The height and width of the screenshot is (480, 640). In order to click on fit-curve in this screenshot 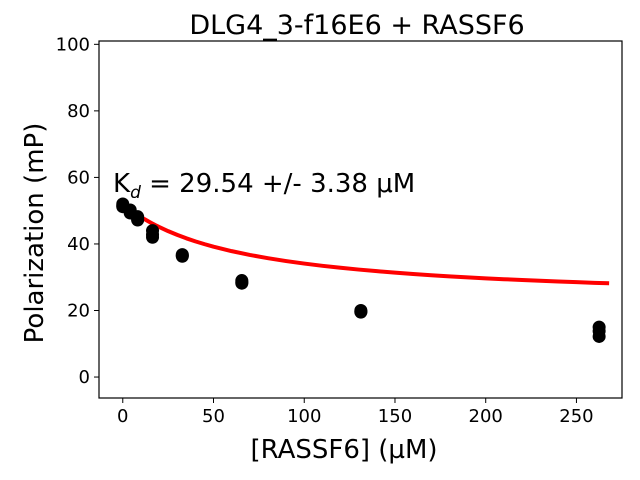, I will do `click(365, 244)`.